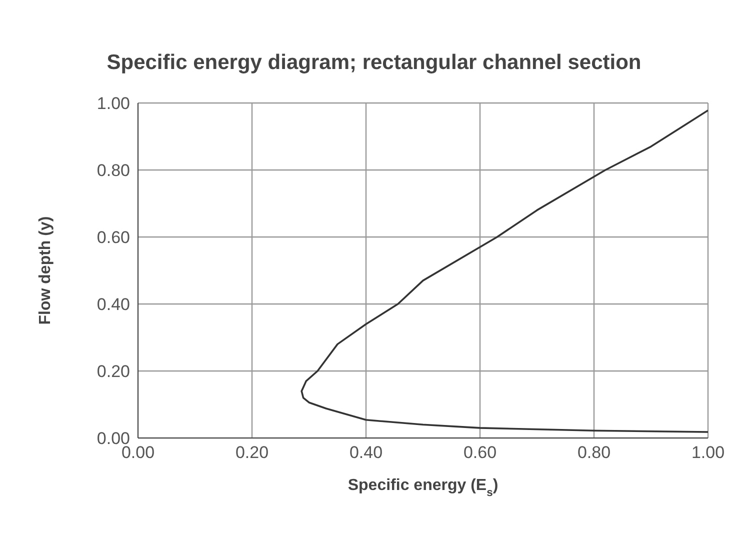 This screenshot has width=748, height=548. What do you see at coordinates (423, 488) in the screenshot?
I see `x-axis-title: Specific energy (E$_{s}$)` at bounding box center [423, 488].